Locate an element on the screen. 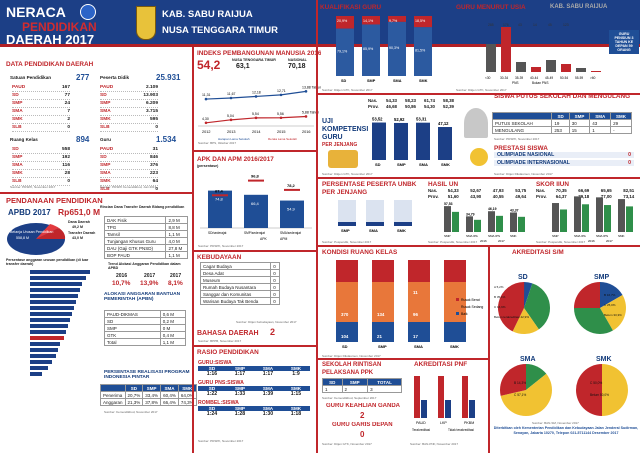 This screenshot has height=453, width=640. skor-bar-2017 is located at coordinates (607, 218).